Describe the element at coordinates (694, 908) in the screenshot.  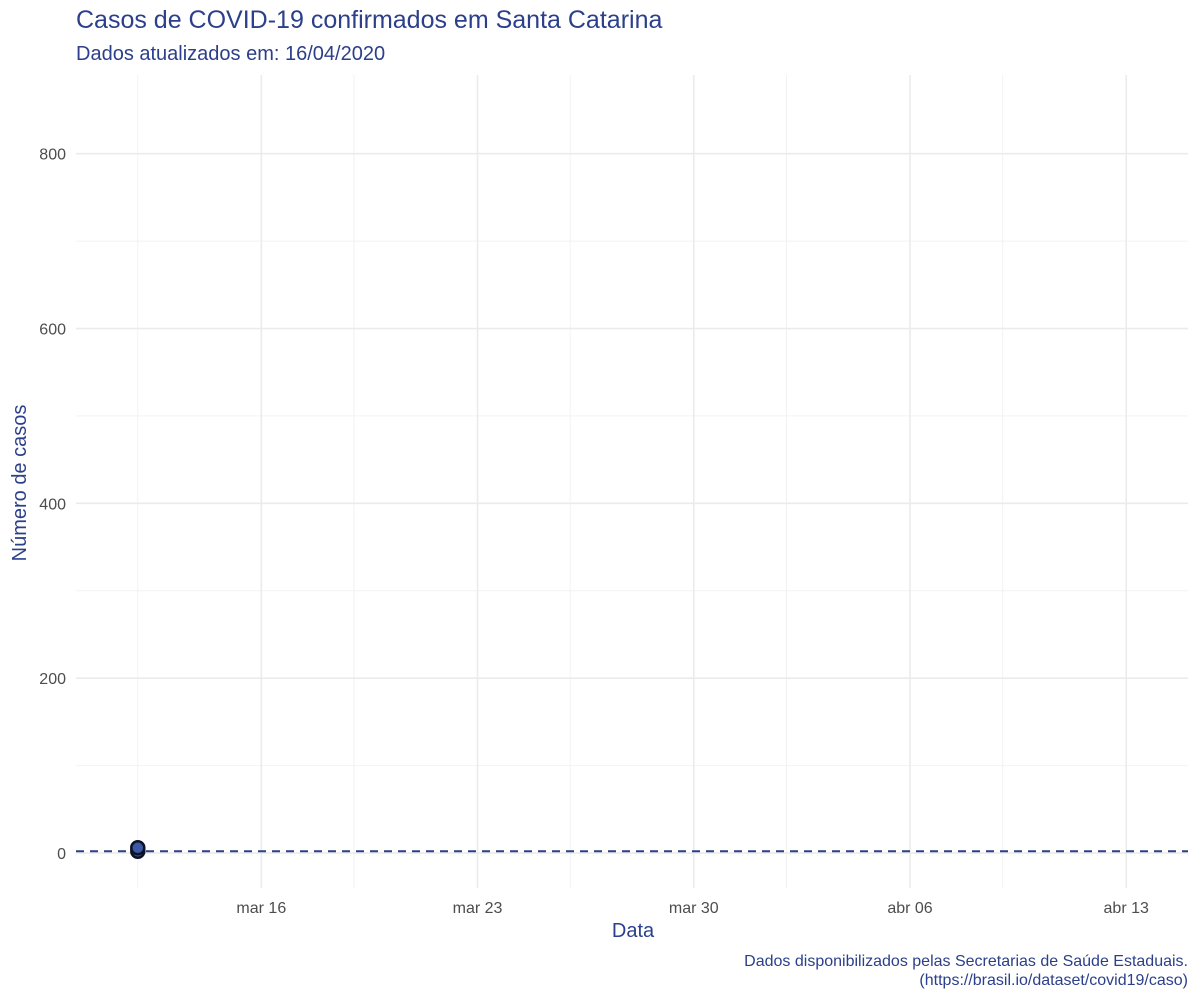
I see `x-tick-label: mar 30` at that location.